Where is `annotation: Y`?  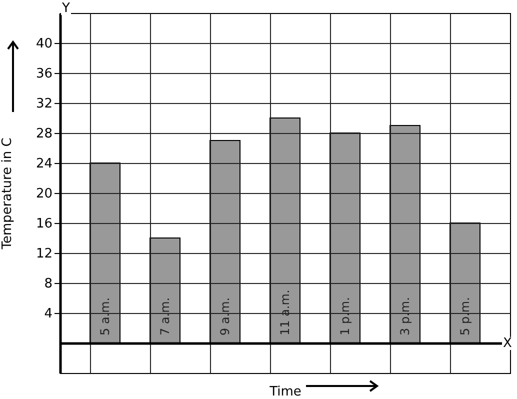
annotation: Y is located at coordinates (66, 8).